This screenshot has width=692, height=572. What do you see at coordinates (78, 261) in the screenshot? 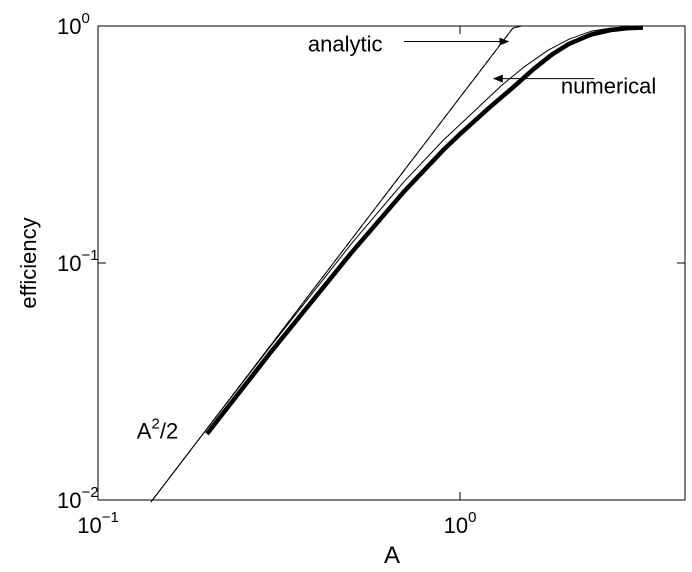
I see `y-tick-label: 10⁻¹` at bounding box center [78, 261].